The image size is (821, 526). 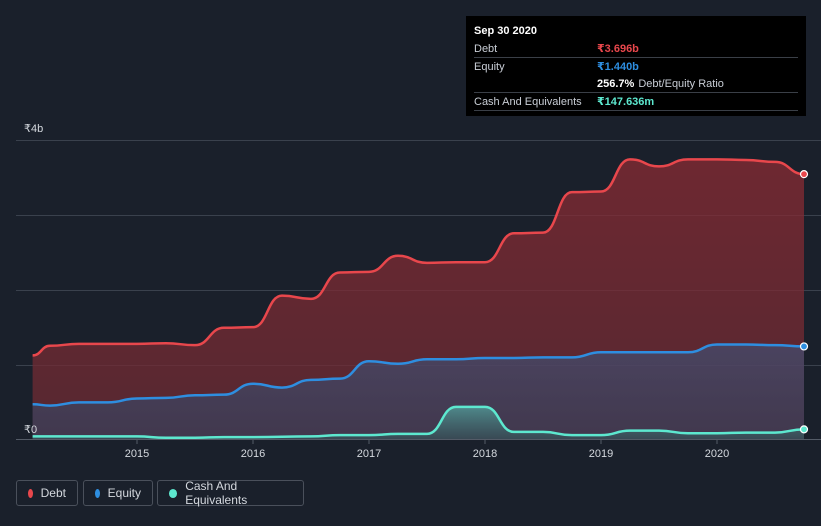 I want to click on equity-legend-dot-icon, so click(x=97, y=493).